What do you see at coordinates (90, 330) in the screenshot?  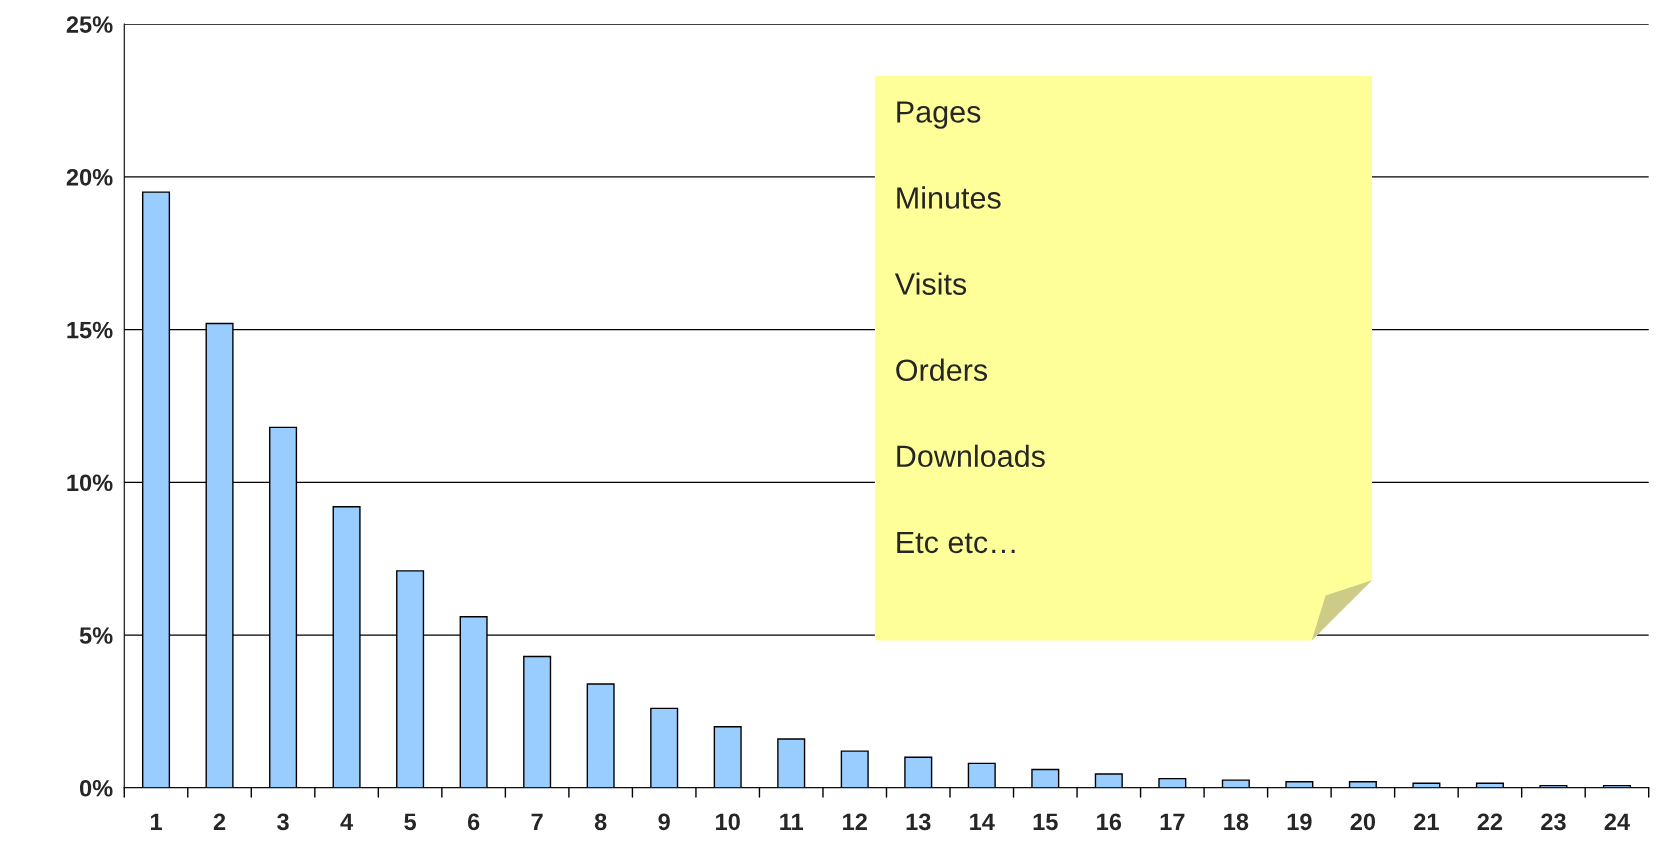 I see `y-tick-label: 15%` at bounding box center [90, 330].